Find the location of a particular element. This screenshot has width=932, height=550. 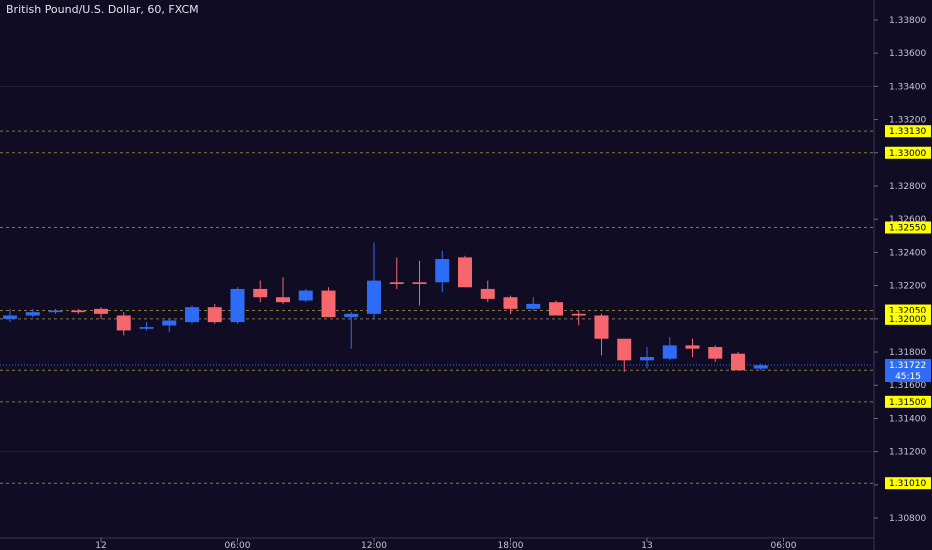

bar-countdown-label: 45:15 is located at coordinates (908, 377).